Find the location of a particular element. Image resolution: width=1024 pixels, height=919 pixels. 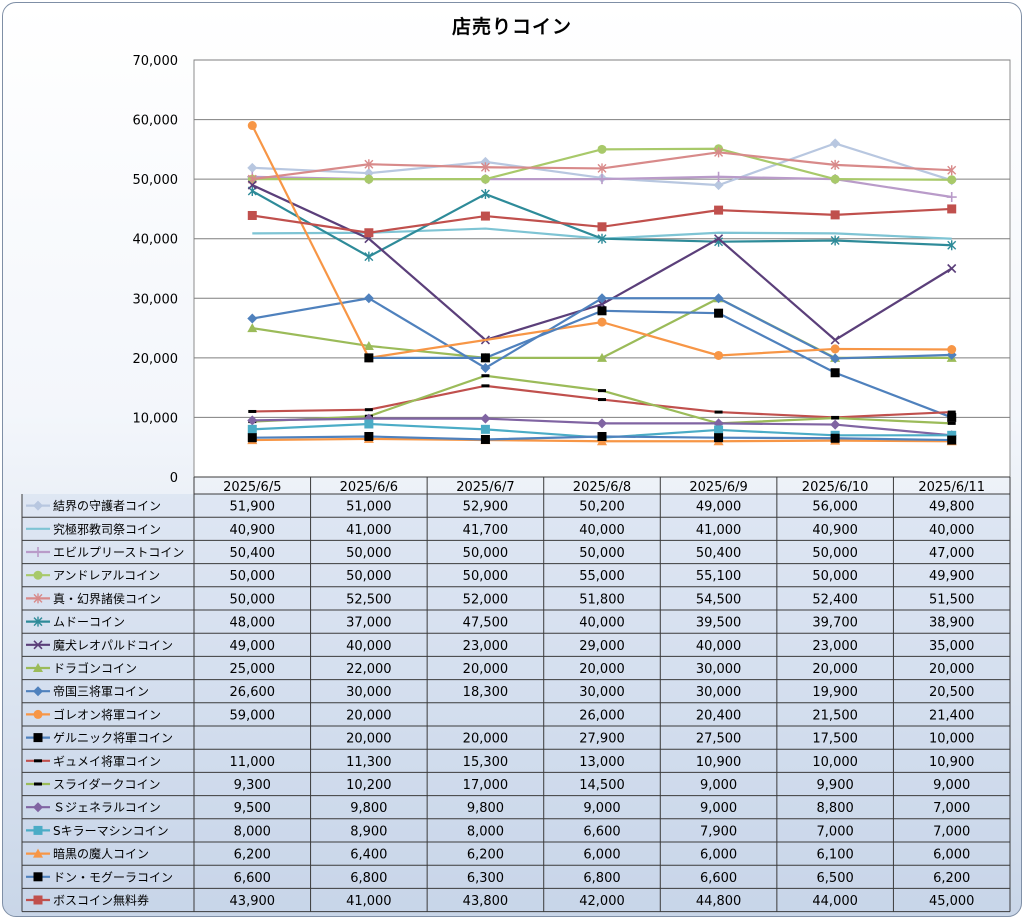

data-label: 10,900 is located at coordinates (952, 762).